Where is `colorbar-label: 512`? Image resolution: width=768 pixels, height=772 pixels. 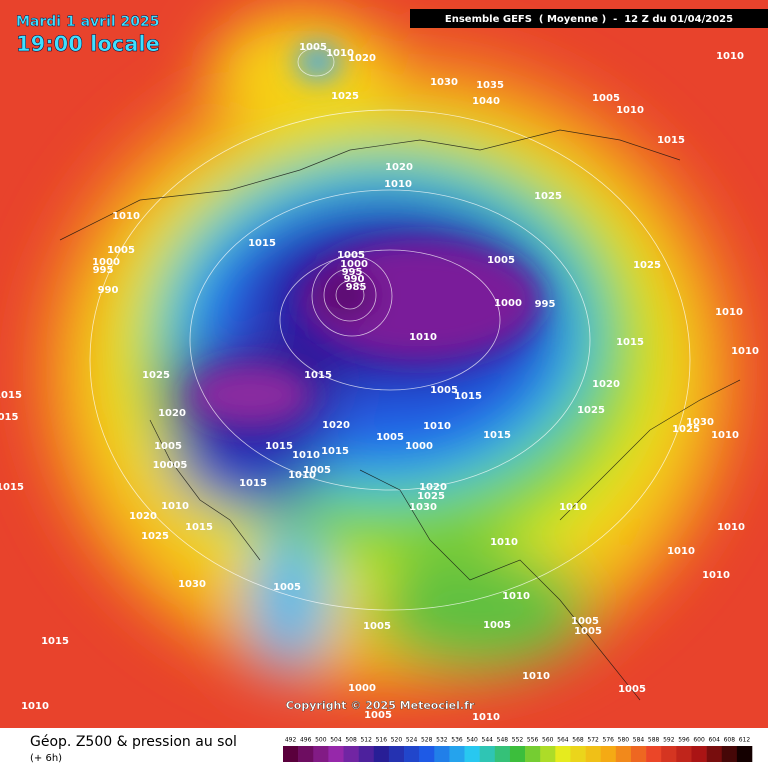 colorbar-label: 512 is located at coordinates (366, 740).